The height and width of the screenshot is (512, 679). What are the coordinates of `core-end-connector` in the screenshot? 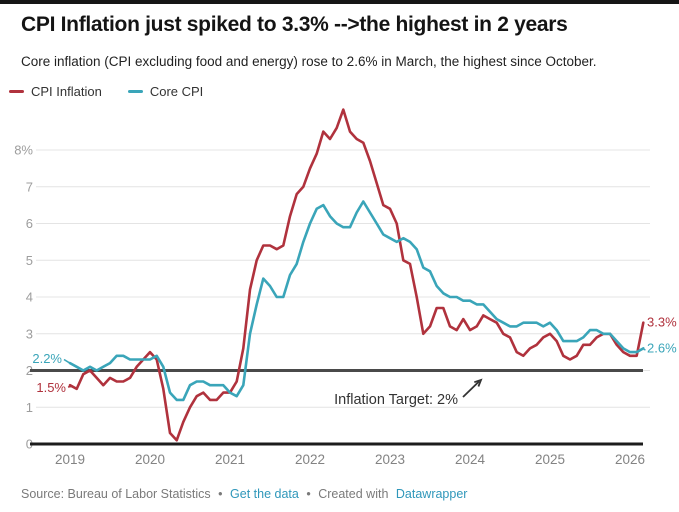 It's located at (644, 349).